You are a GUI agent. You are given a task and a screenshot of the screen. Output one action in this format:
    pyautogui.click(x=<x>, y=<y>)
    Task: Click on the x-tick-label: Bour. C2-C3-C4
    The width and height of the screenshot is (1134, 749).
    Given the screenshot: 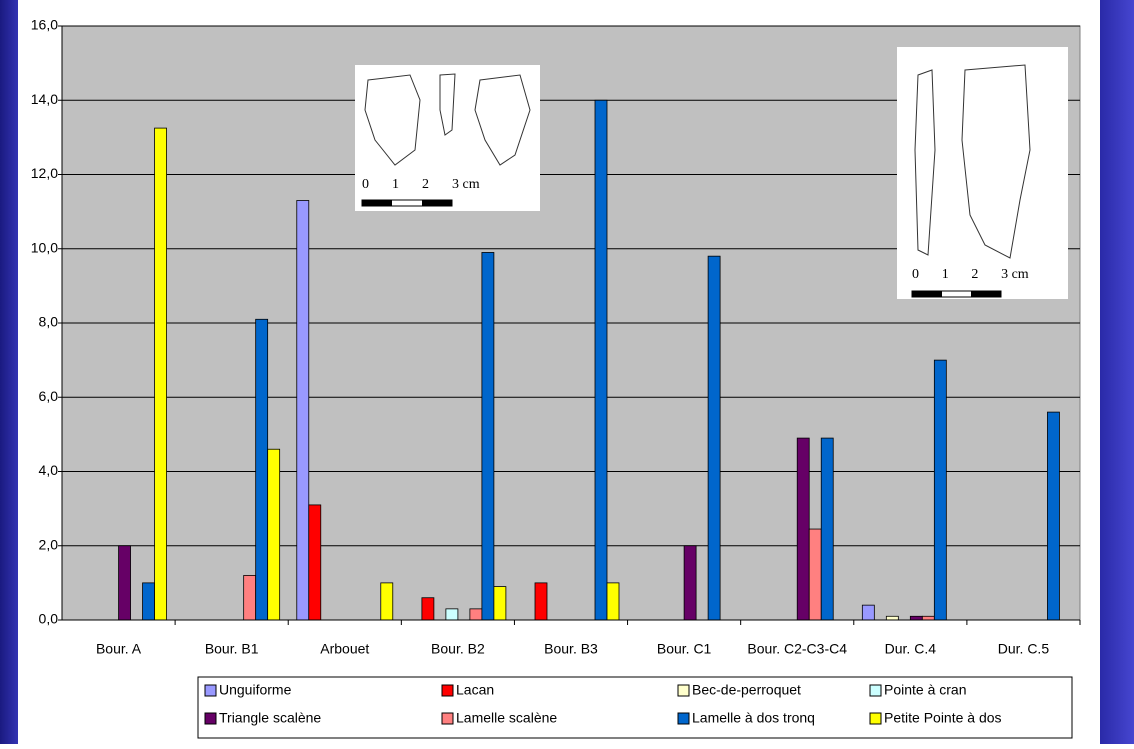 What is the action you would take?
    pyautogui.click(x=797, y=649)
    